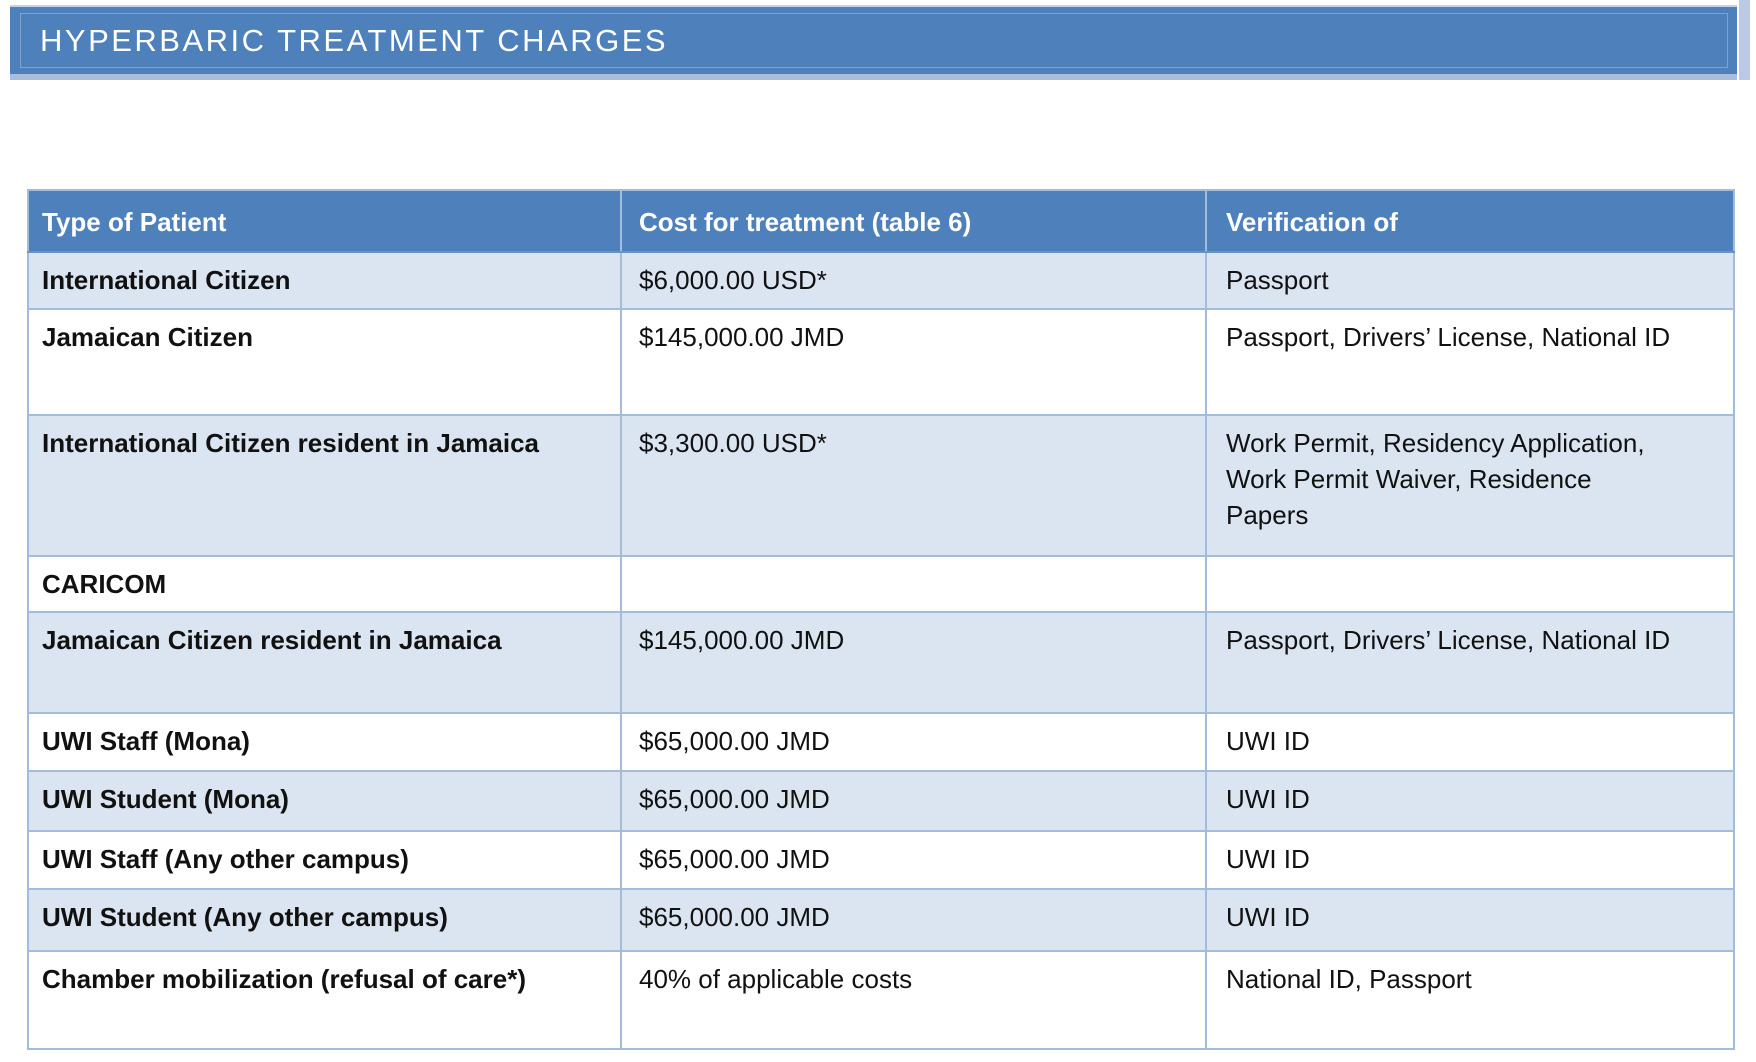 This screenshot has width=1756, height=1062. I want to click on document-title-banner: HYPERBARIC TREATMENT CHARGES, so click(873, 42).